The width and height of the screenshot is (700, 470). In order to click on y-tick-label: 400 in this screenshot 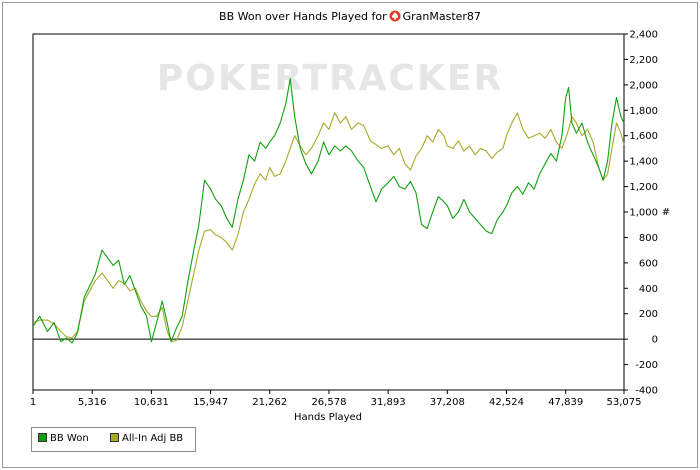, I will do `click(648, 289)`.